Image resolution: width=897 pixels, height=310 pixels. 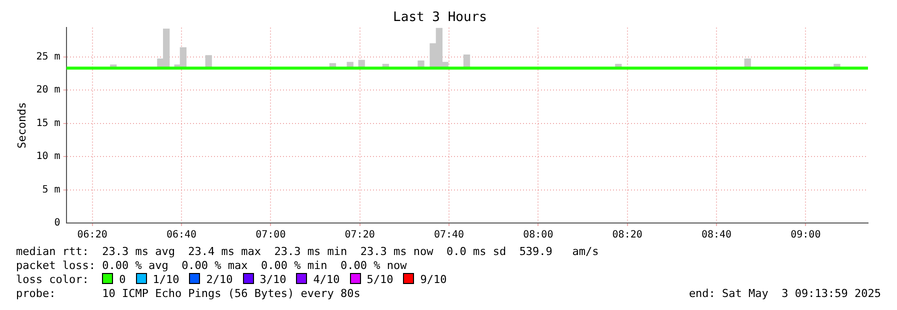 I want to click on x-tick-label: 08:00, so click(x=538, y=235).